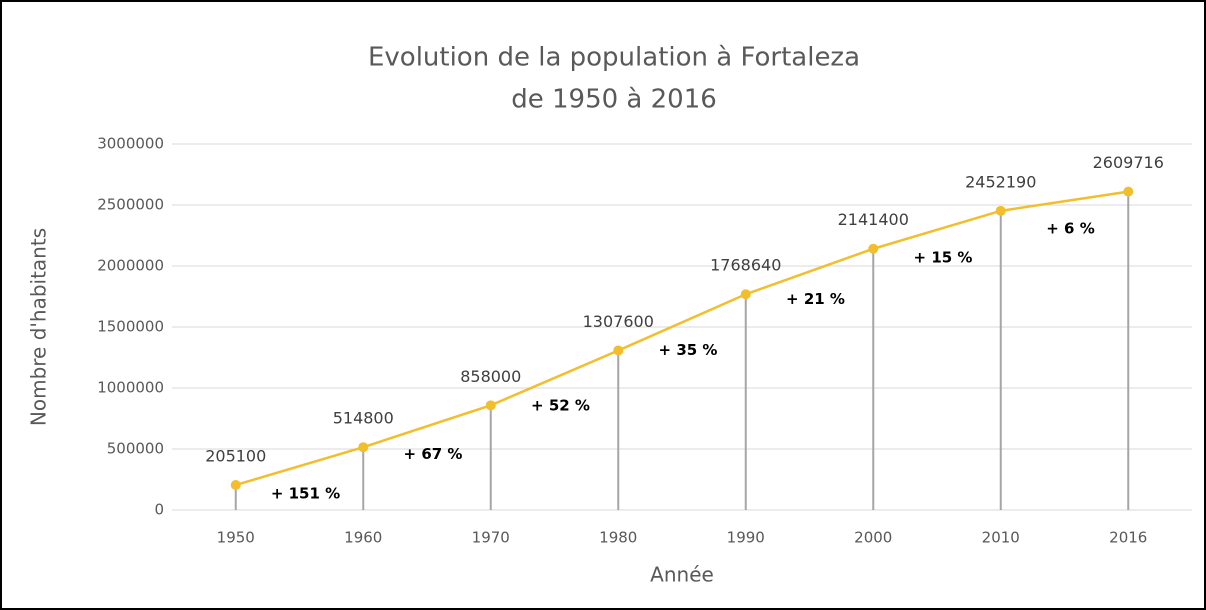 This screenshot has width=1206, height=610. I want to click on x-tick-label: 1980, so click(618, 538).